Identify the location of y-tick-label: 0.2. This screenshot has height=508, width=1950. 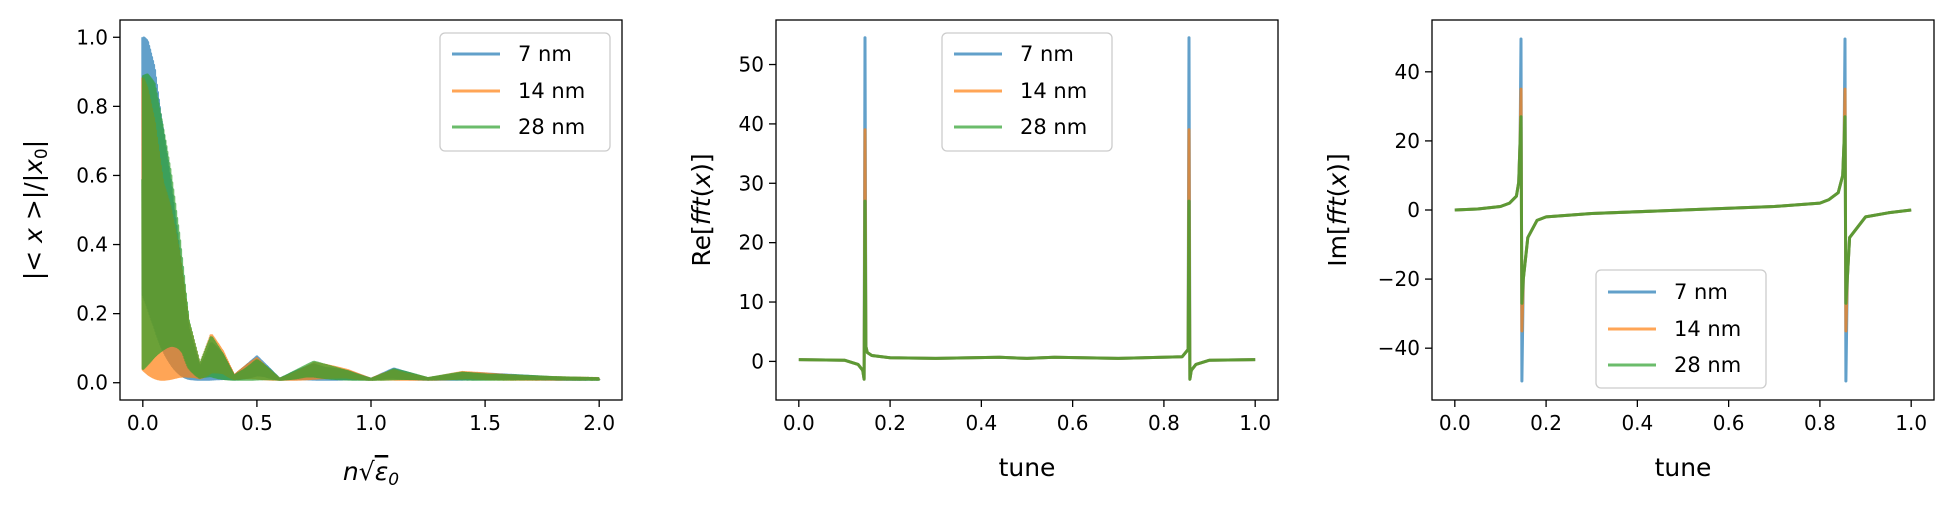
(92, 314).